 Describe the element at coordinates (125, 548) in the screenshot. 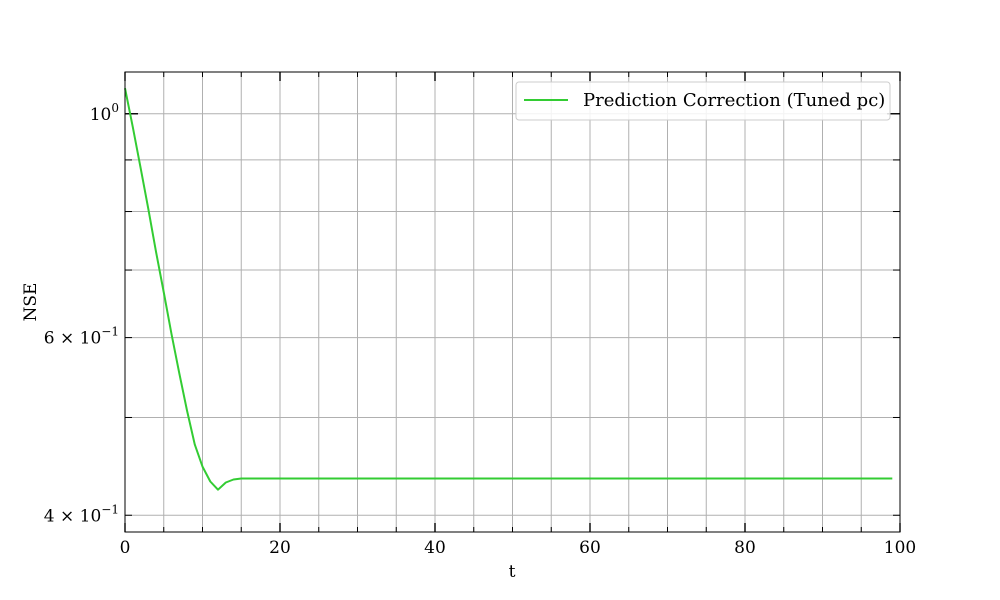

I see `x-tick-label: 0` at that location.